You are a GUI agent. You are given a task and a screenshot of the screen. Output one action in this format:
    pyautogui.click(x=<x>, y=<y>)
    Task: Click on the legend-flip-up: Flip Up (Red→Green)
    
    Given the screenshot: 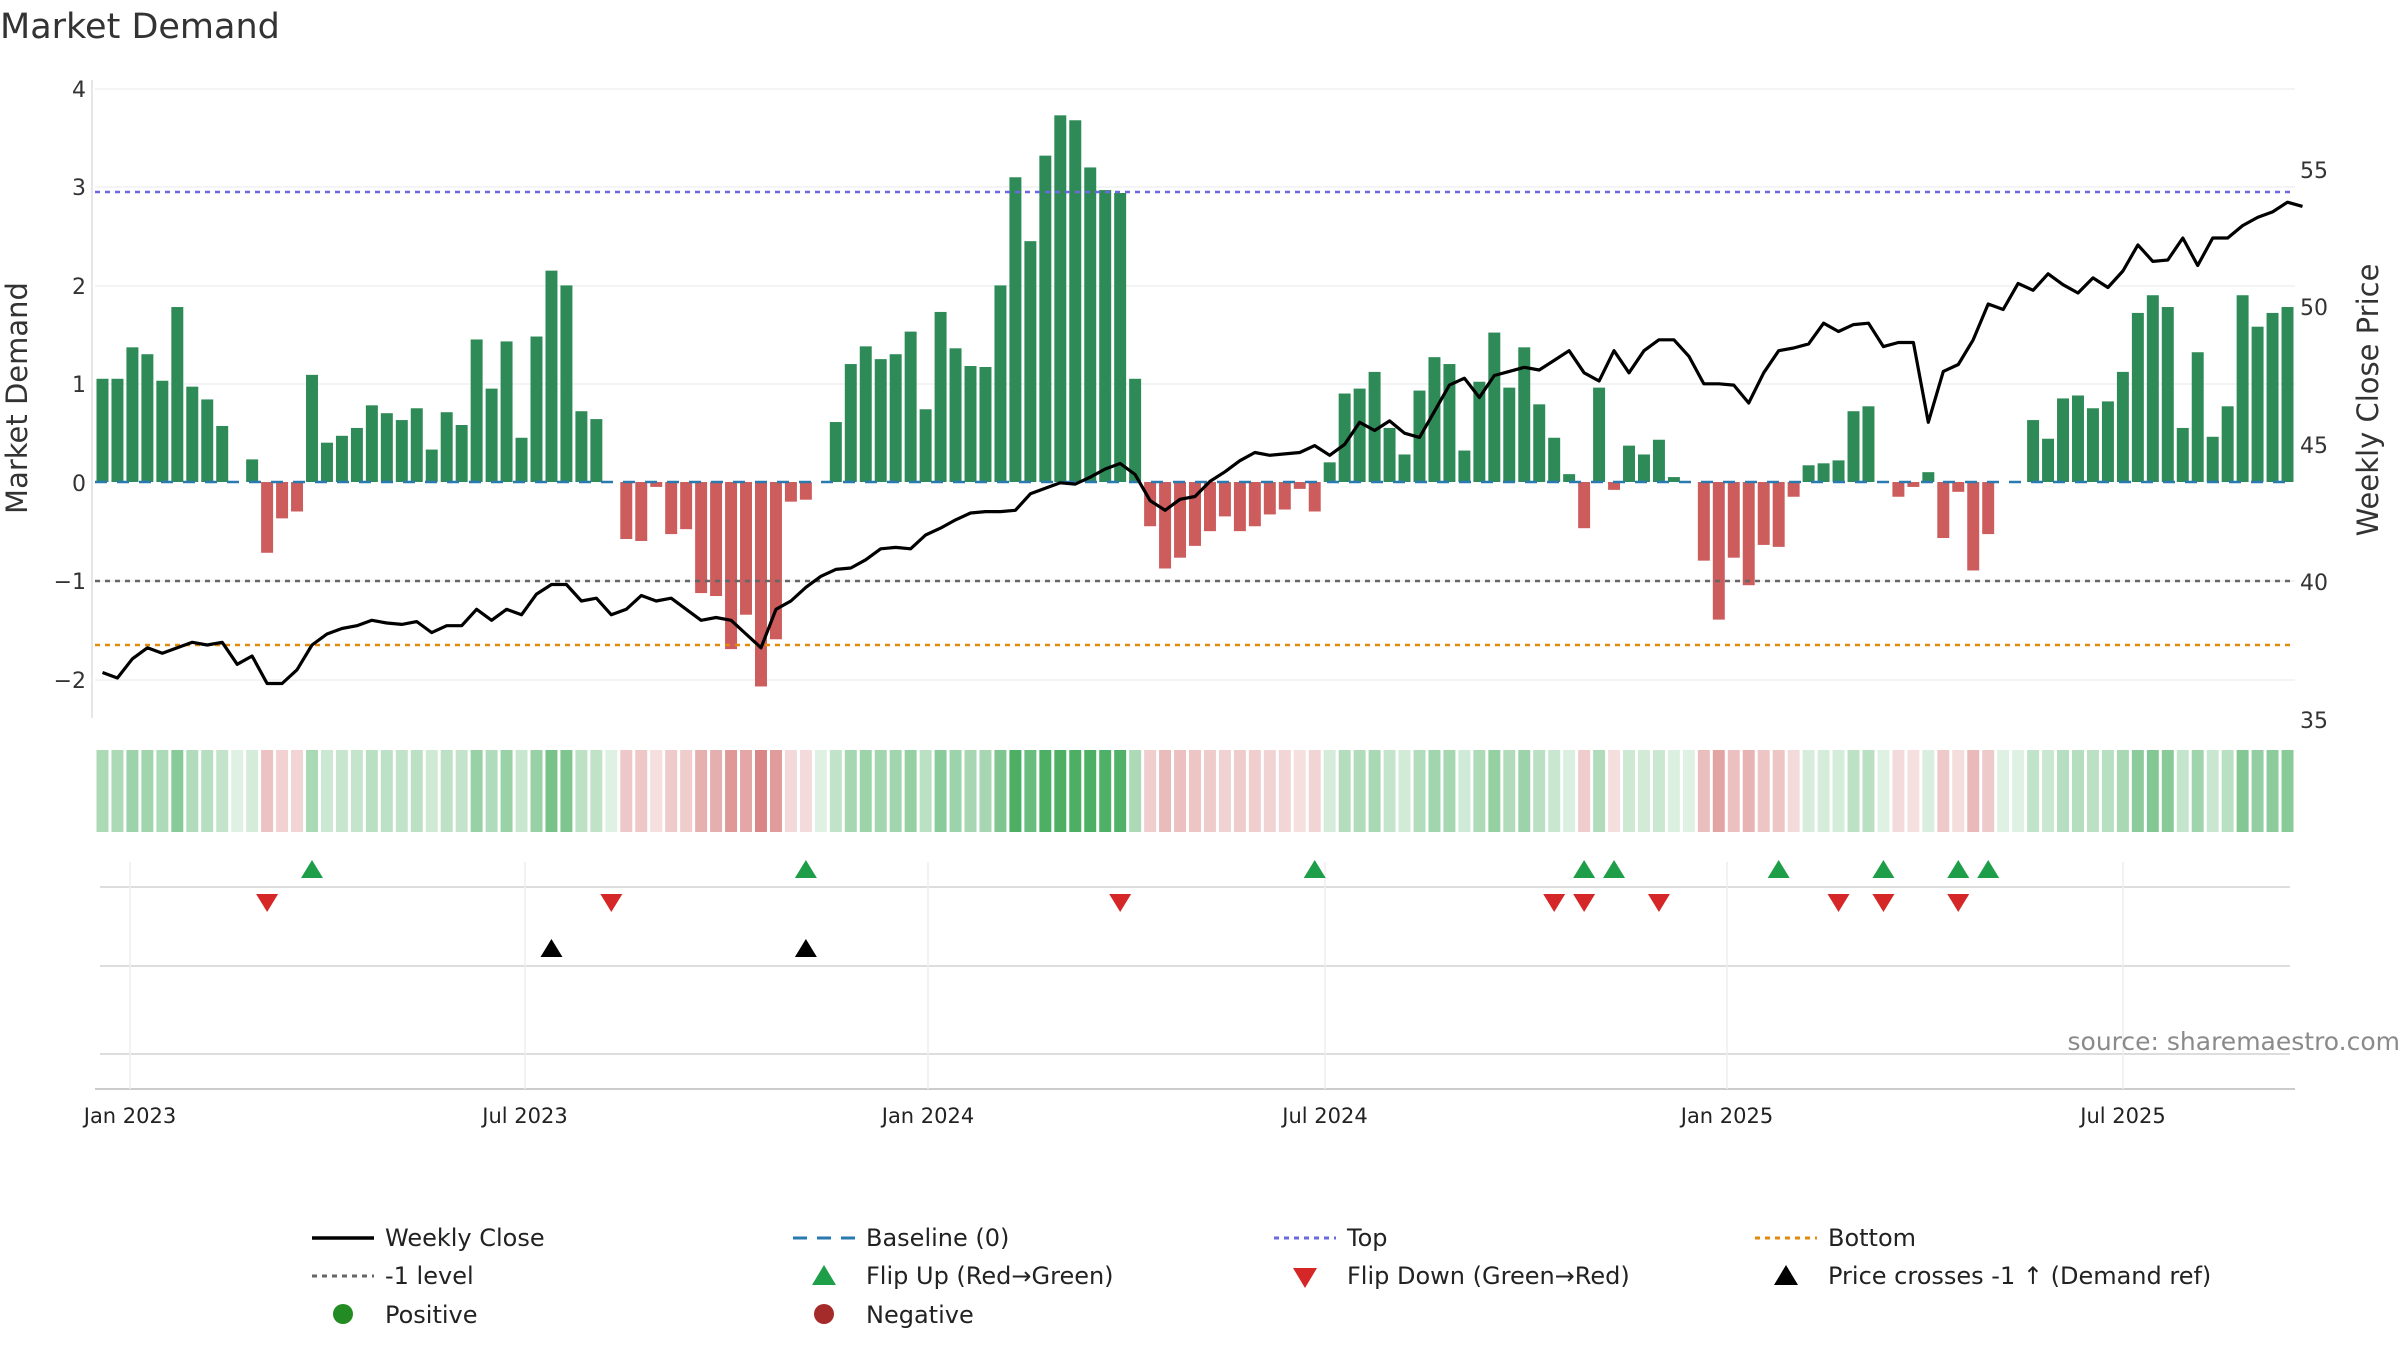 What is the action you would take?
    pyautogui.click(x=990, y=1276)
    